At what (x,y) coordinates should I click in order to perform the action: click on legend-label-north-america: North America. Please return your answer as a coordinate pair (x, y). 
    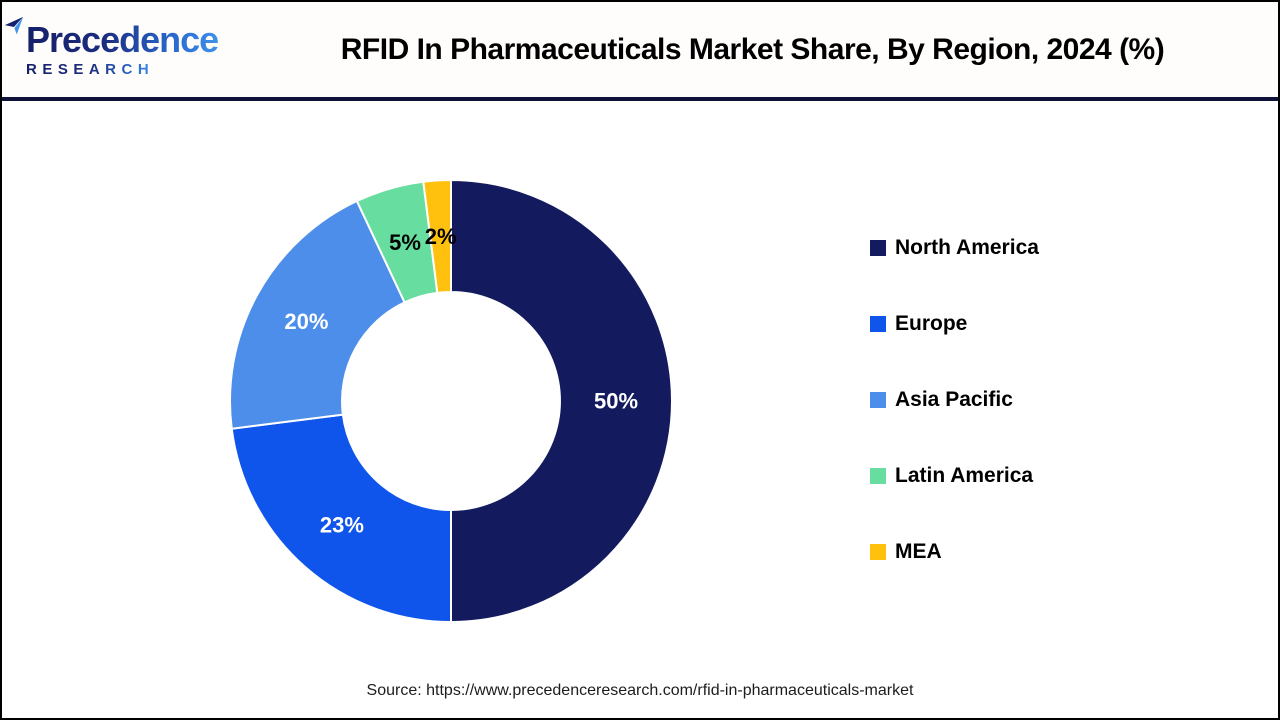
    Looking at the image, I should click on (967, 247).